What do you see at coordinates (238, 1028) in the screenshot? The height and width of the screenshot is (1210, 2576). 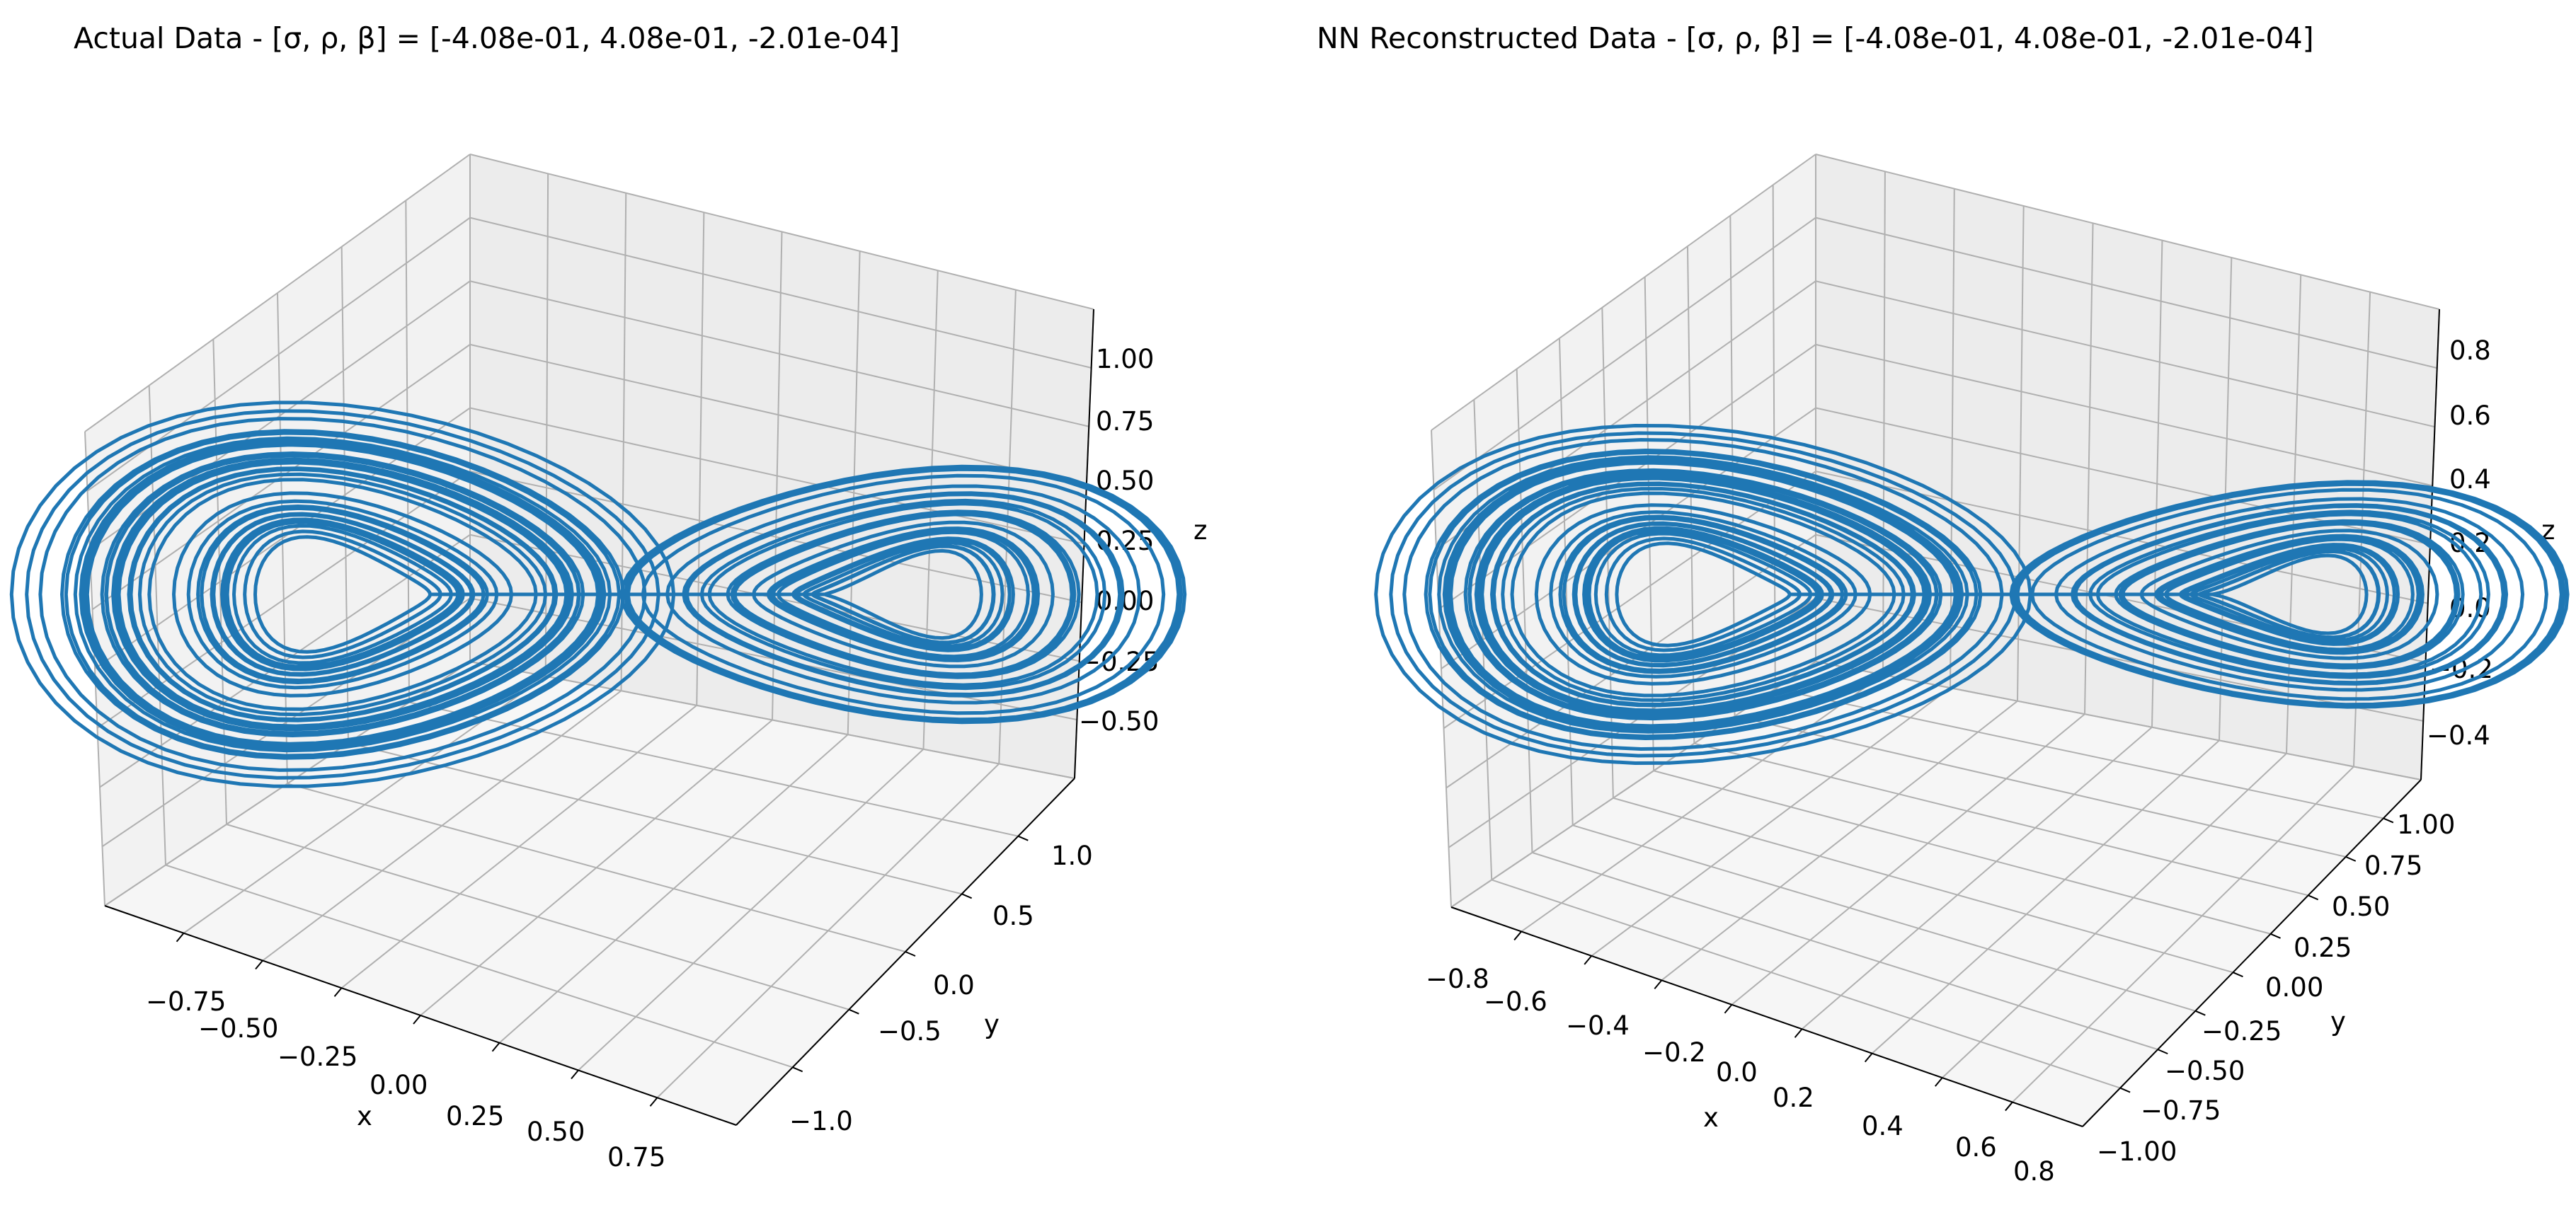 I see `x-tick-label: −0.50` at bounding box center [238, 1028].